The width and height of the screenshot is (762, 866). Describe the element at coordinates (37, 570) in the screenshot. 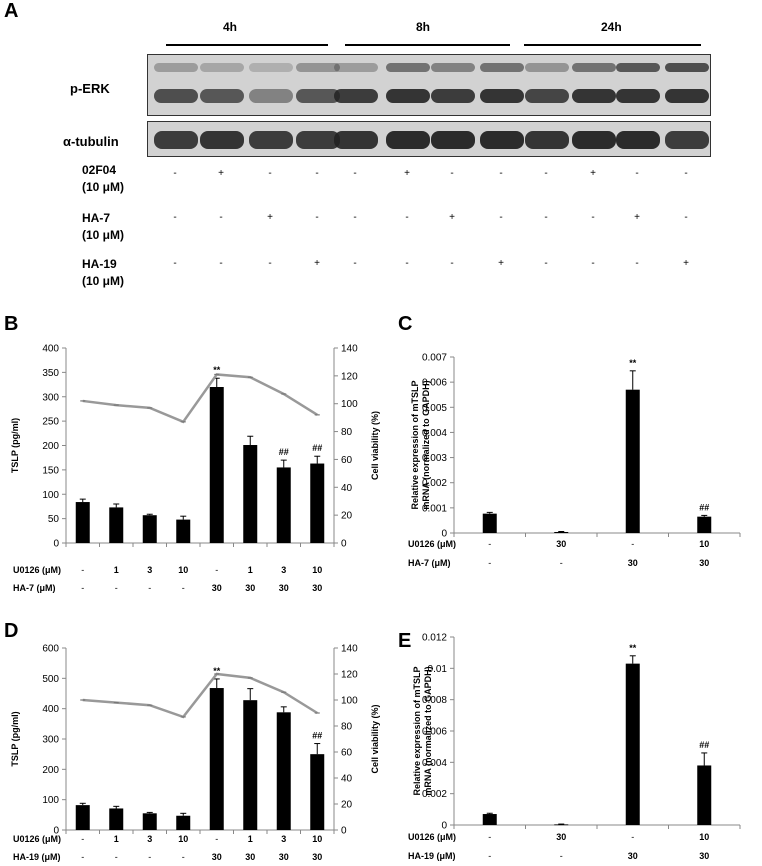

I see `condition-row-label: U0126 (μM)` at that location.